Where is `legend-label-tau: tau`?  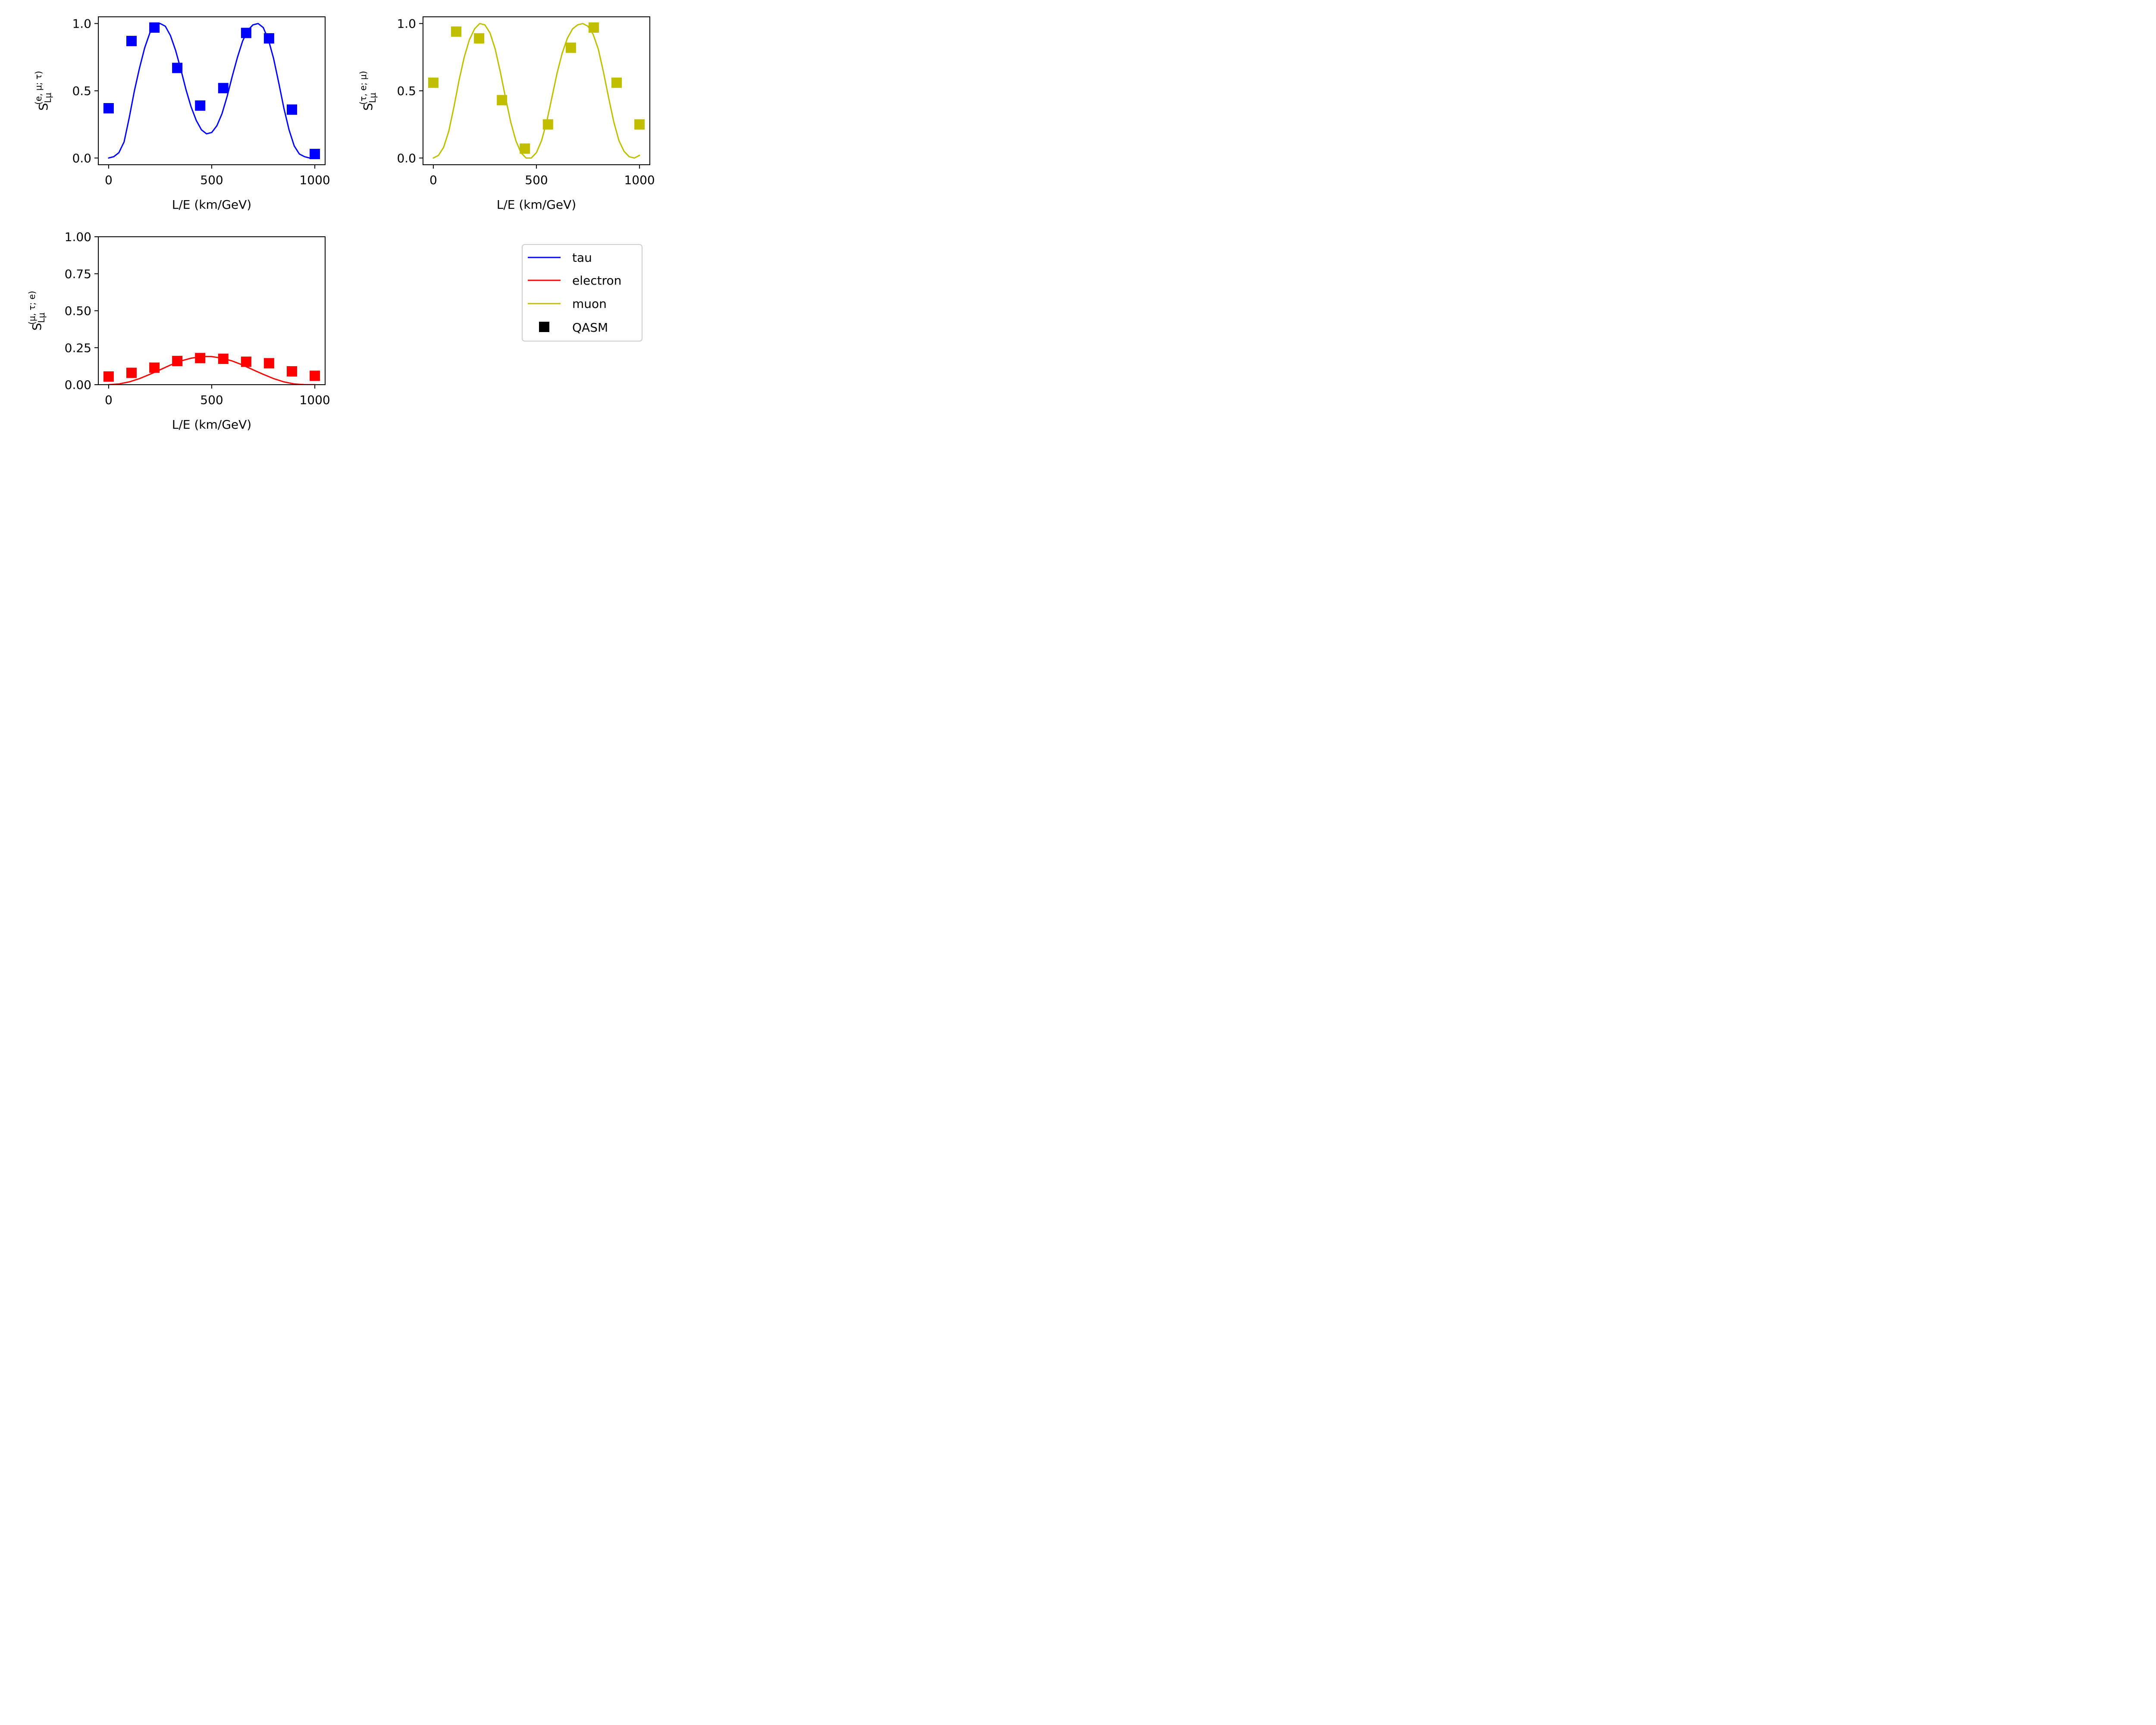 legend-label-tau: tau is located at coordinates (582, 258).